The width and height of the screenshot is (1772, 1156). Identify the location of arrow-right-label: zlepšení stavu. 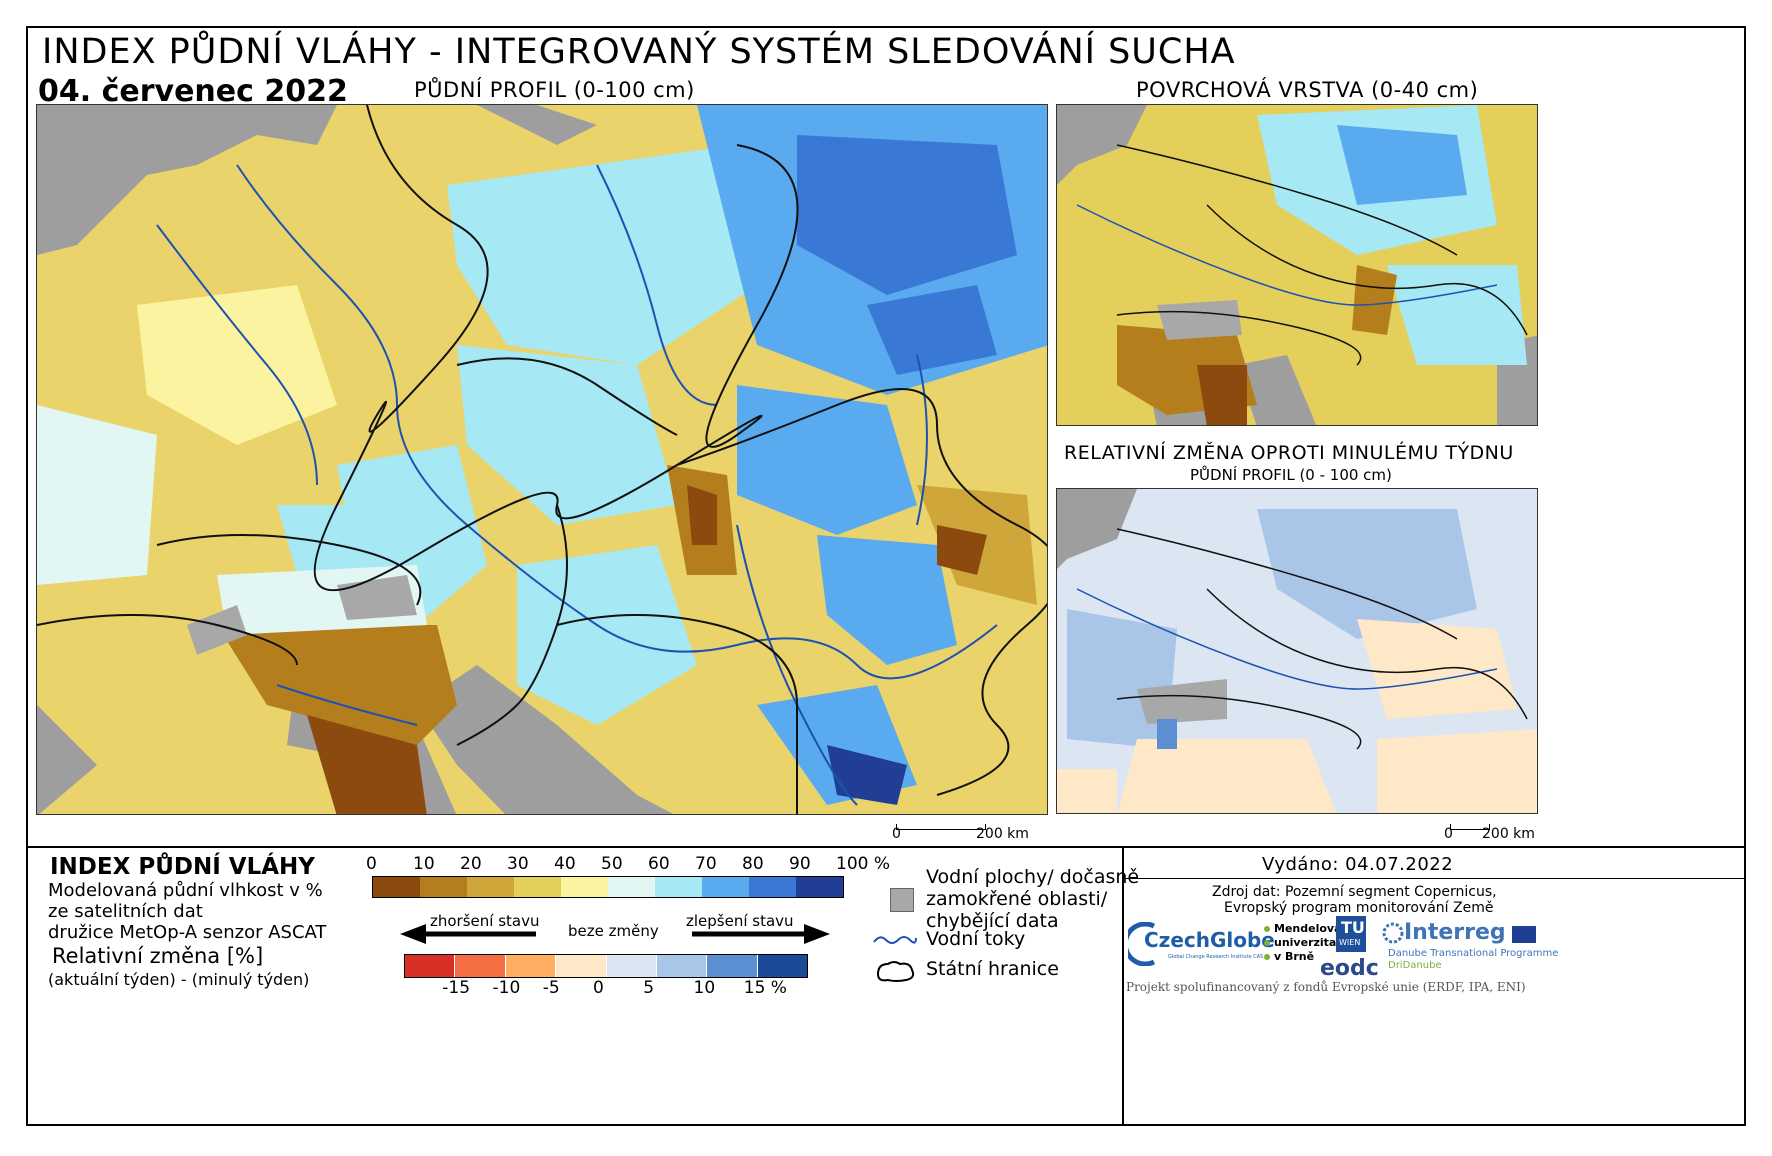
(740, 921).